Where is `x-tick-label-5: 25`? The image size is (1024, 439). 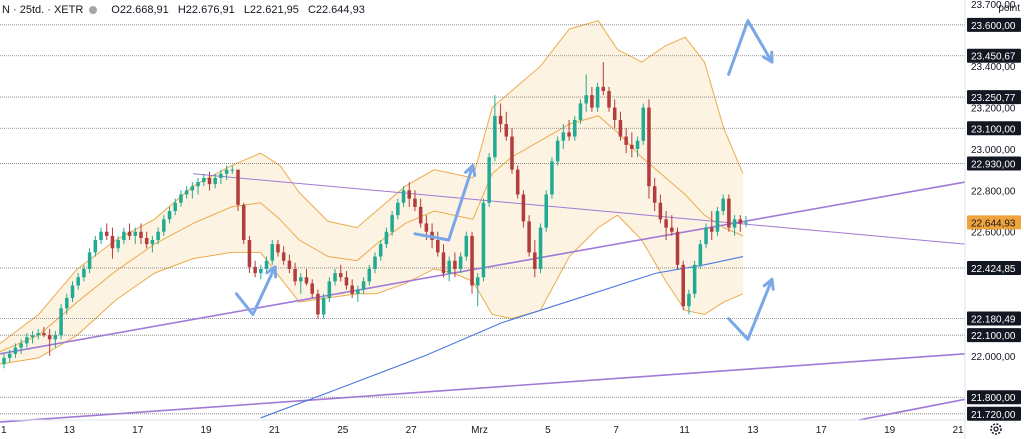 x-tick-label-5: 25 is located at coordinates (343, 430).